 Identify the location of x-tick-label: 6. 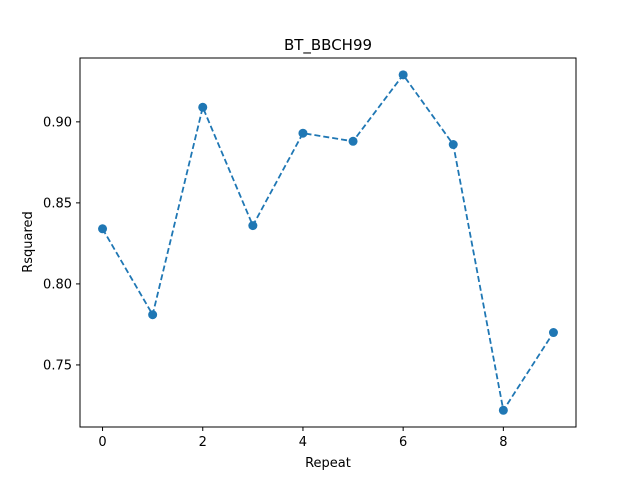
(403, 442).